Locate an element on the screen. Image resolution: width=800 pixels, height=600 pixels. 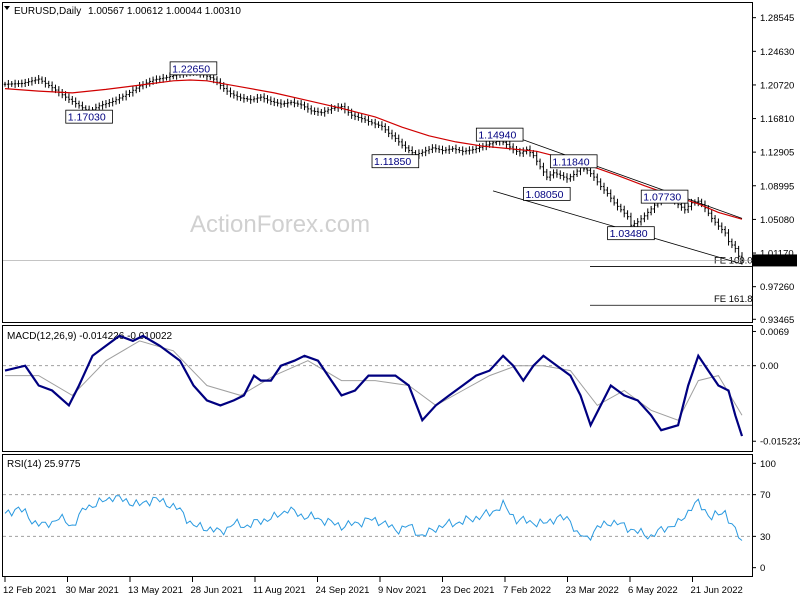
rsi-tick-label: 30 is located at coordinates (765, 537).